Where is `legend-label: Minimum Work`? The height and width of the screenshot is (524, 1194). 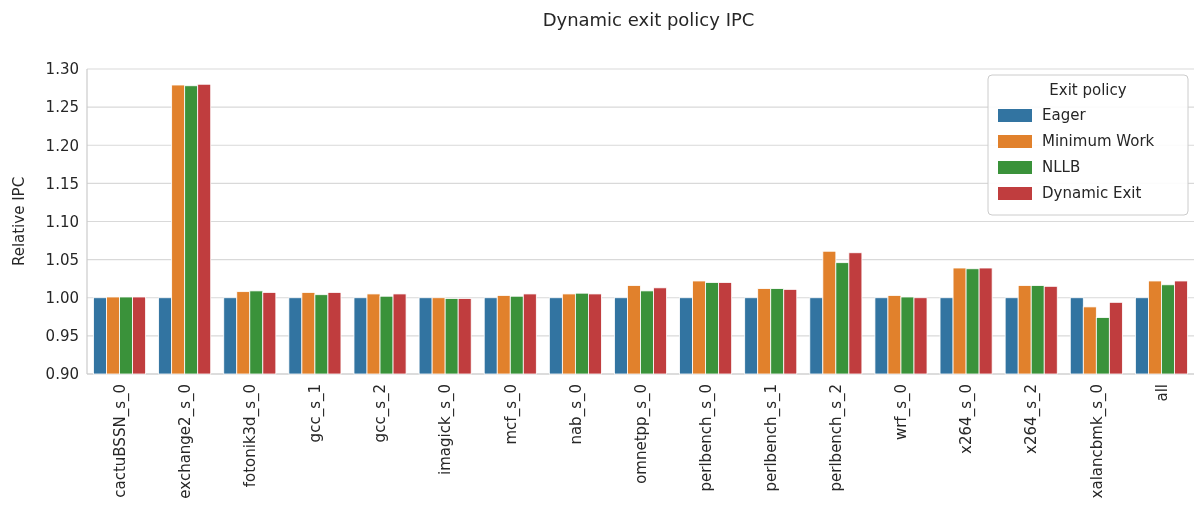 legend-label: Minimum Work is located at coordinates (1098, 141).